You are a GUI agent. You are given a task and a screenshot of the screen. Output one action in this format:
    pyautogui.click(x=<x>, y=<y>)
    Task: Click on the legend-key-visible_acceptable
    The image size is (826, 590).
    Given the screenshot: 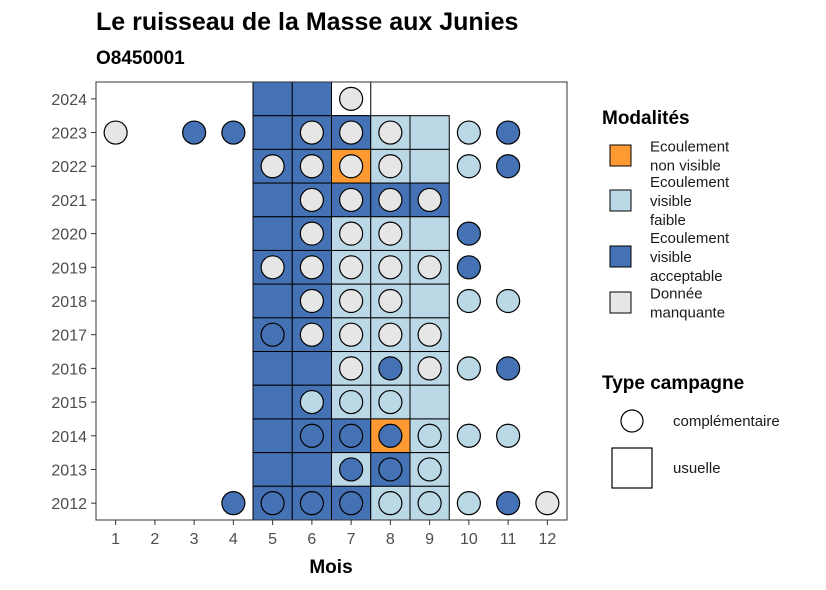 What is the action you would take?
    pyautogui.click(x=620, y=256)
    